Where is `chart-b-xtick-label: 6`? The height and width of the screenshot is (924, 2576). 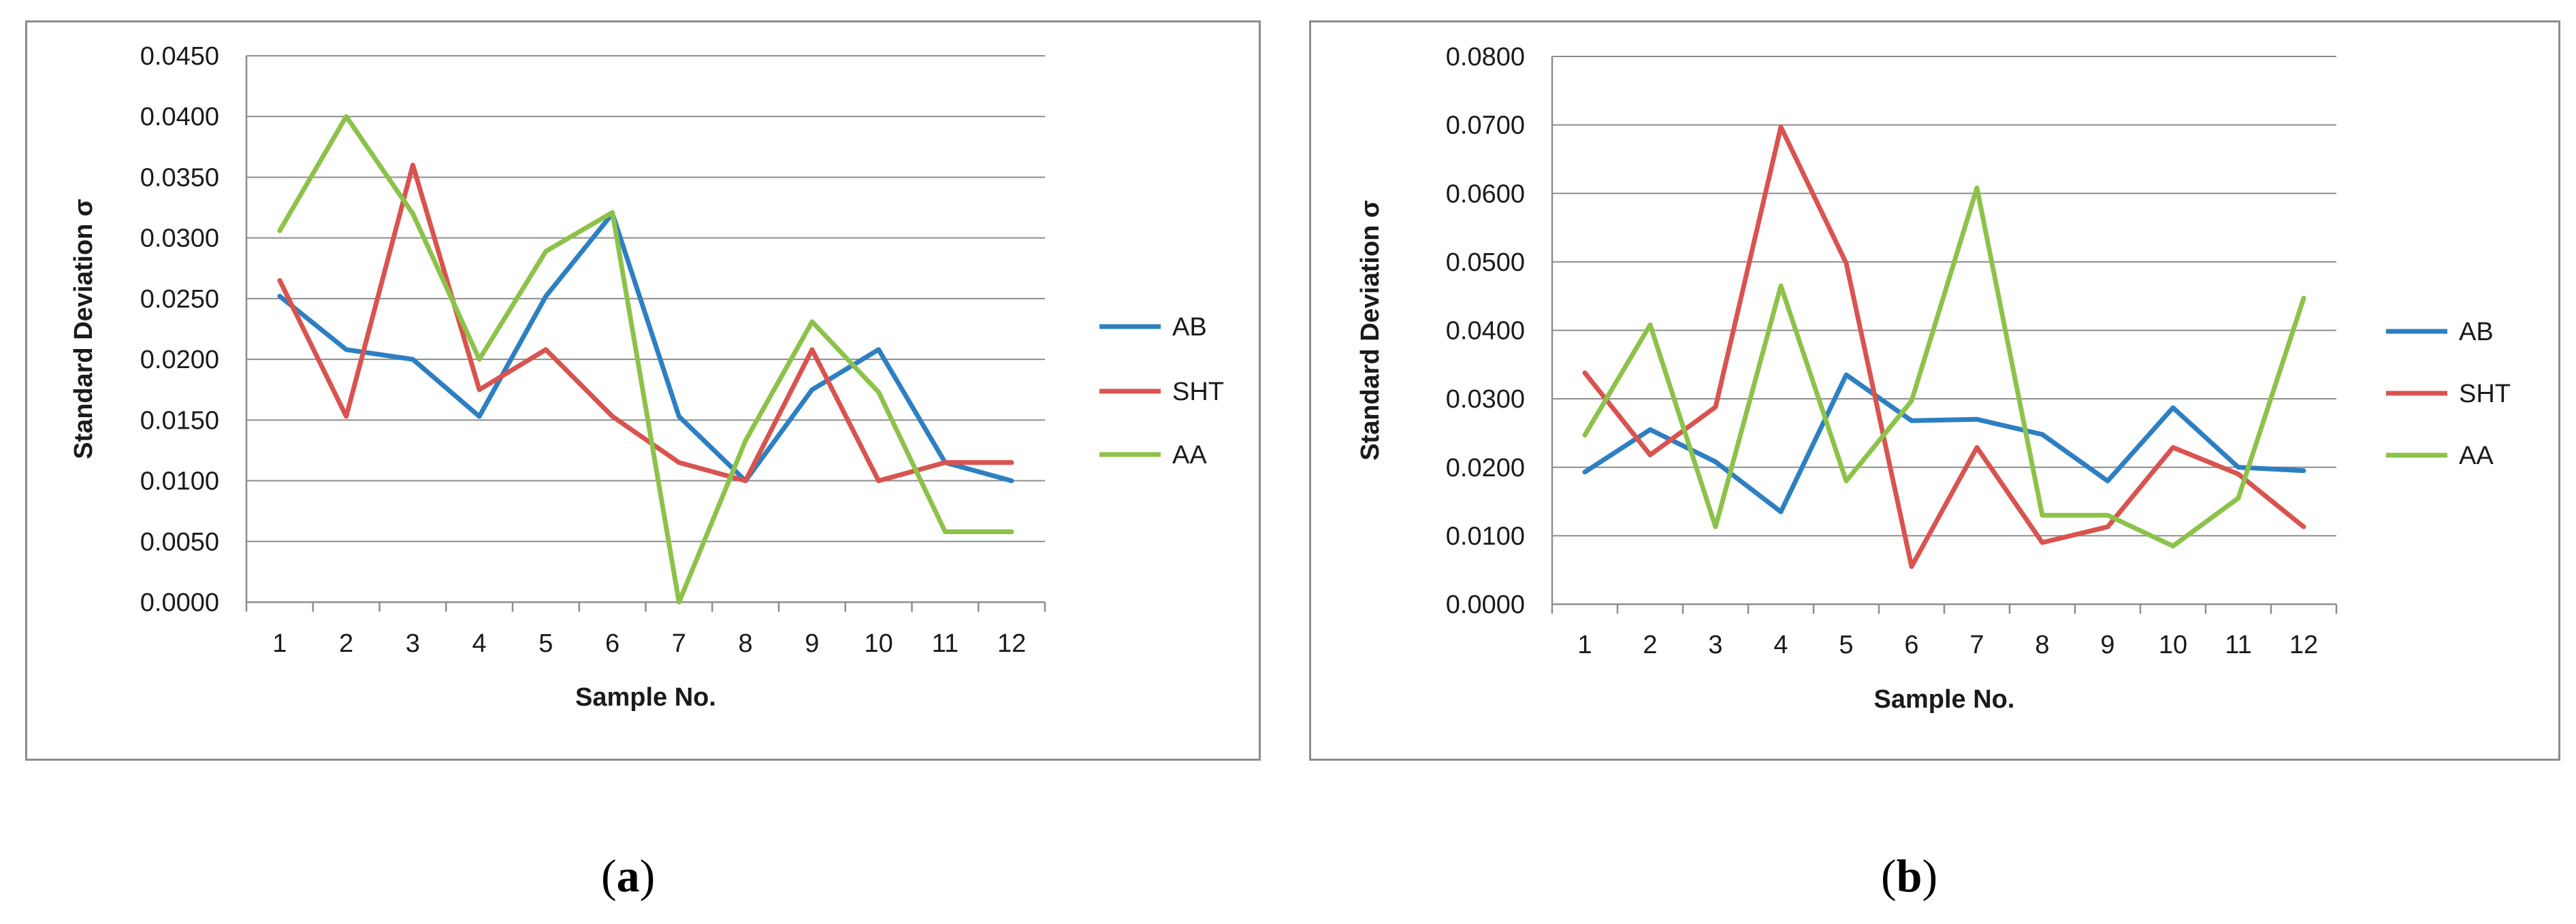 chart-b-xtick-label: 6 is located at coordinates (1911, 645).